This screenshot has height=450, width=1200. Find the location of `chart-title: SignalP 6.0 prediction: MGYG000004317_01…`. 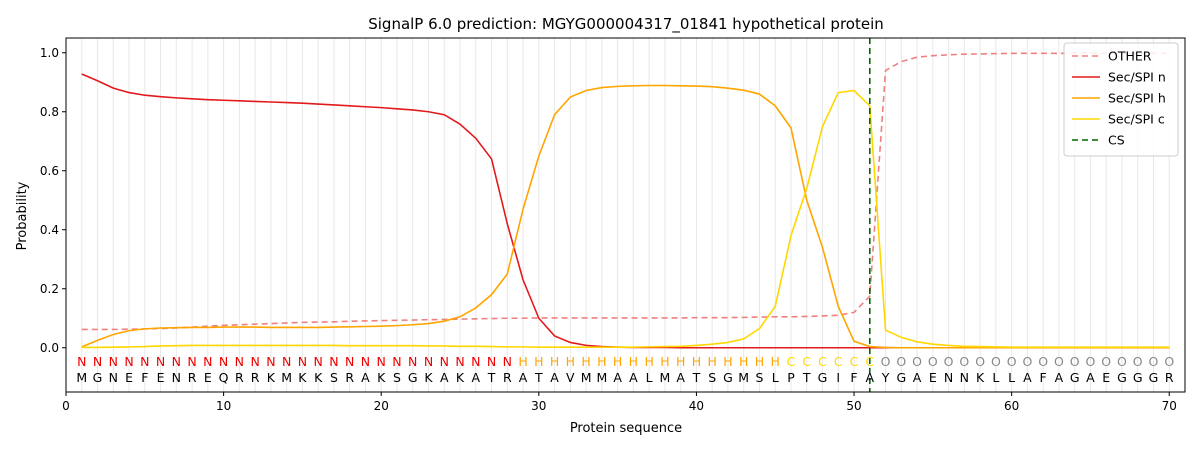

chart-title: SignalP 6.0 prediction: MGYG000004317_01… is located at coordinates (626, 24).